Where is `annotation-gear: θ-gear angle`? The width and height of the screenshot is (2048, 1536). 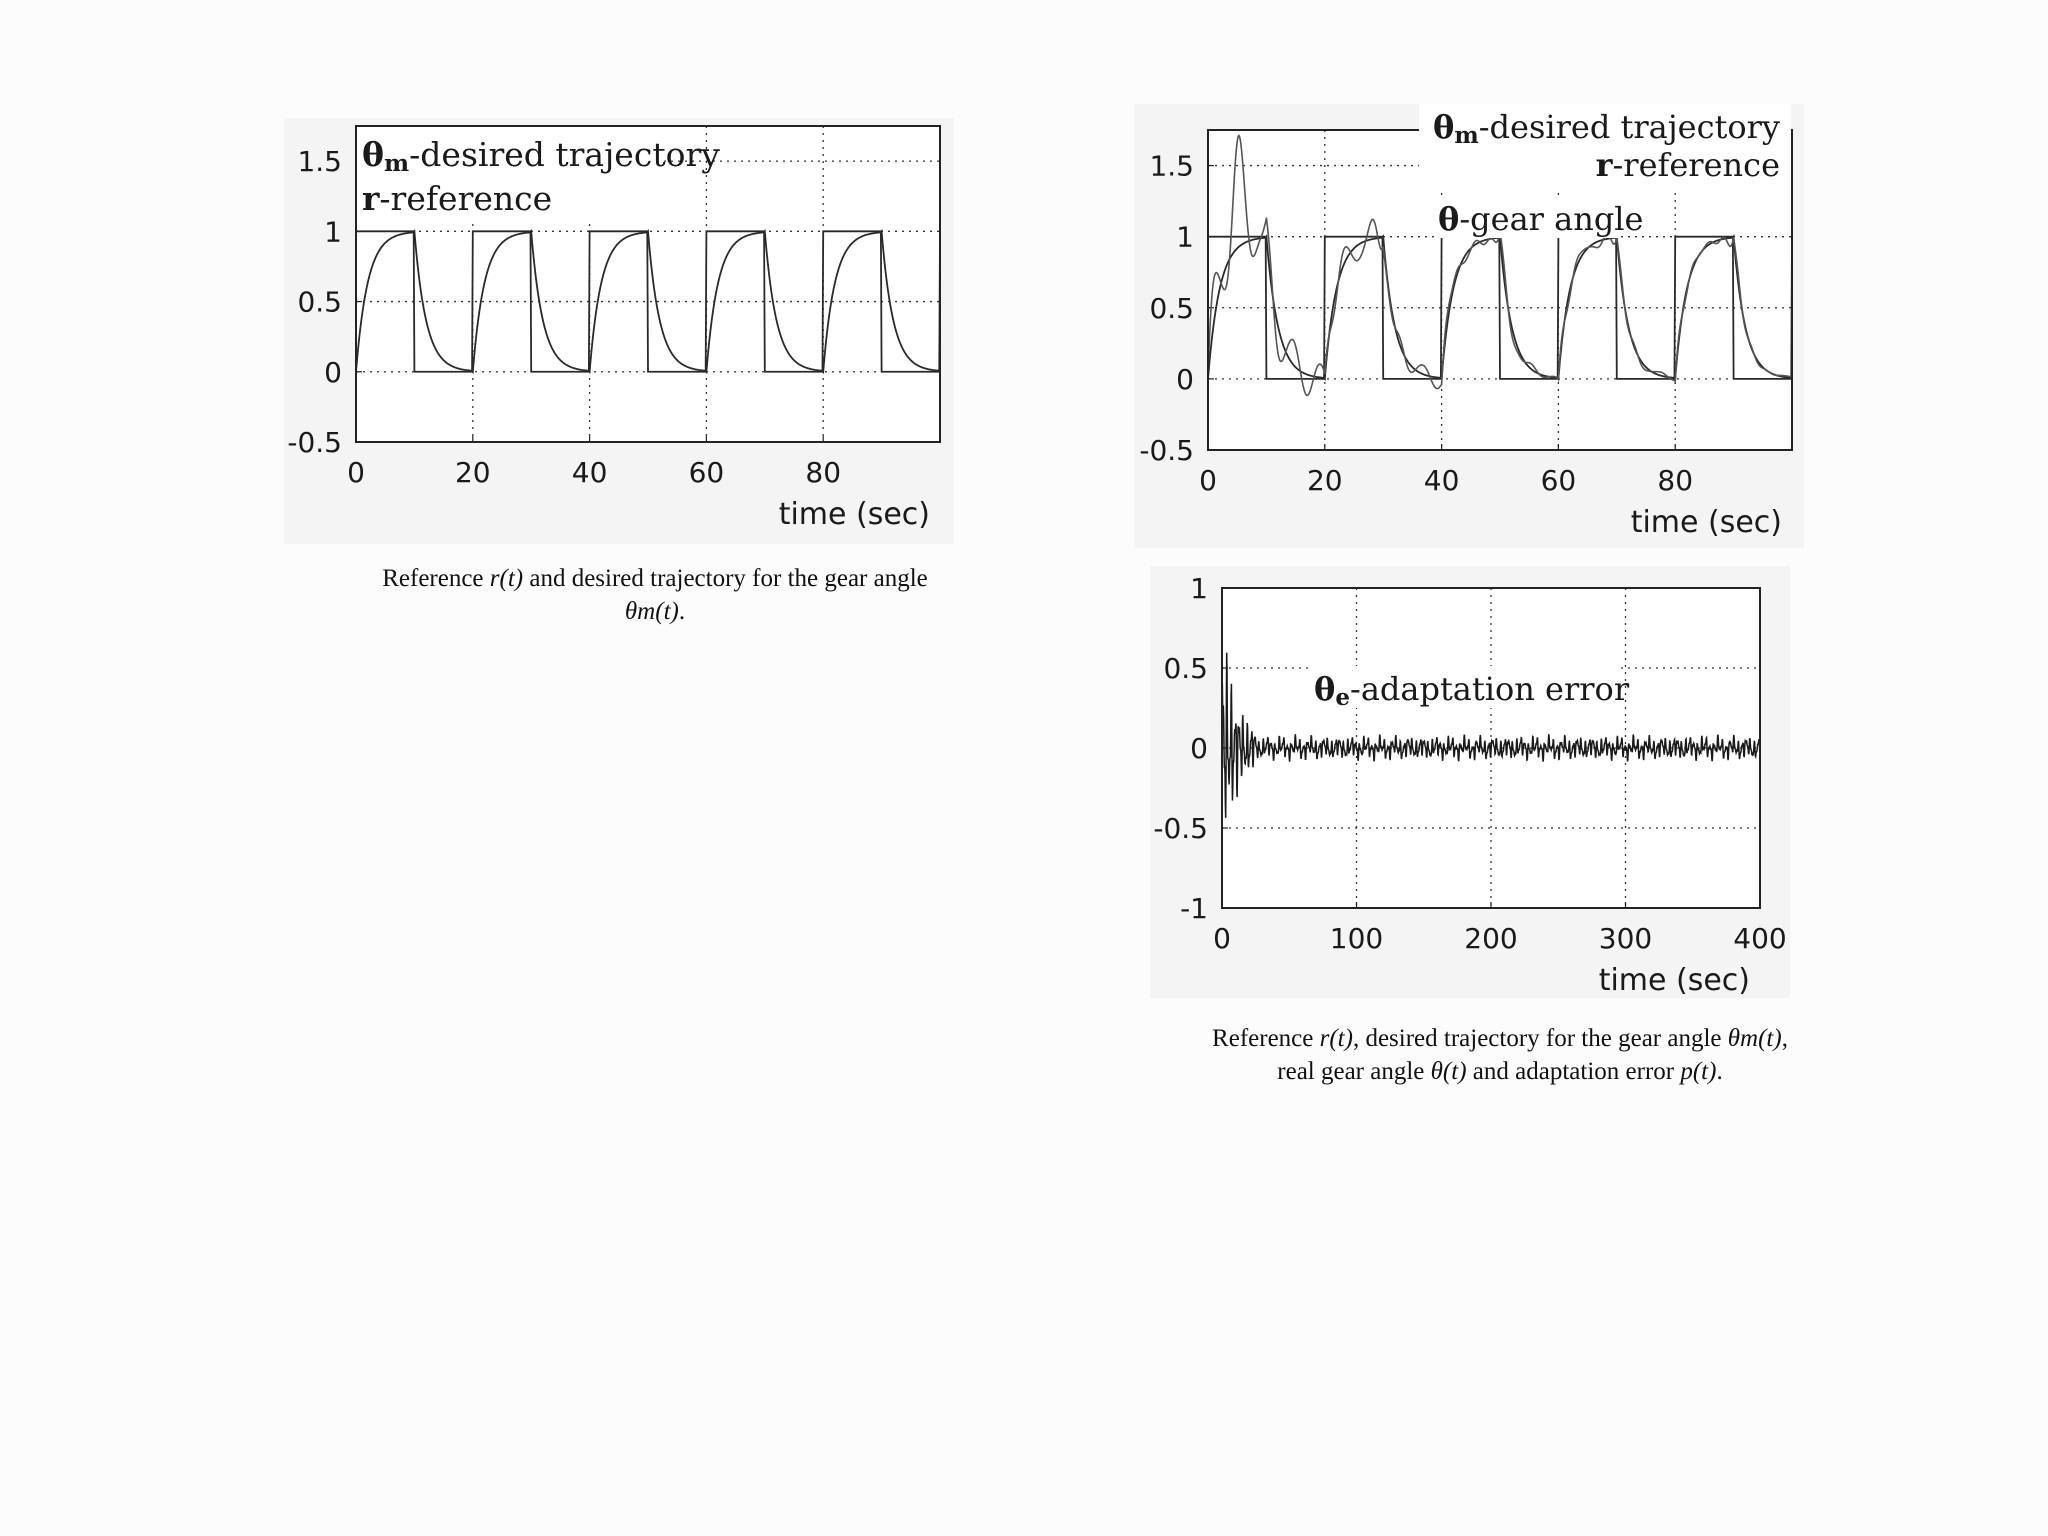 annotation-gear: θ-gear angle is located at coordinates (1540, 219).